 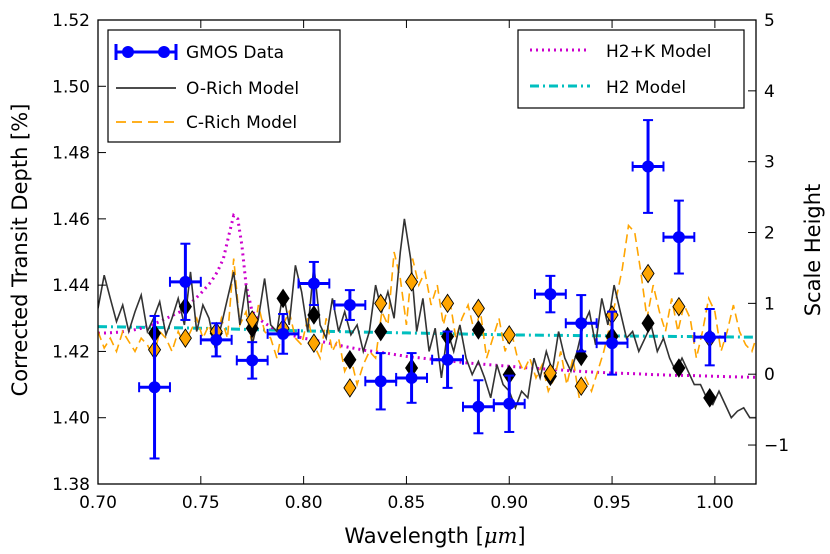 What do you see at coordinates (658, 52) in the screenshot?
I see `legend-h2k-label: H2+K Model` at bounding box center [658, 52].